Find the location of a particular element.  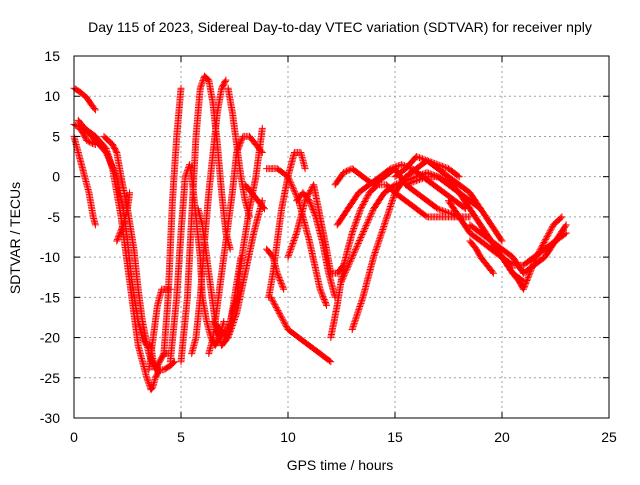

y-tick-label: -5 is located at coordinates (54, 217).